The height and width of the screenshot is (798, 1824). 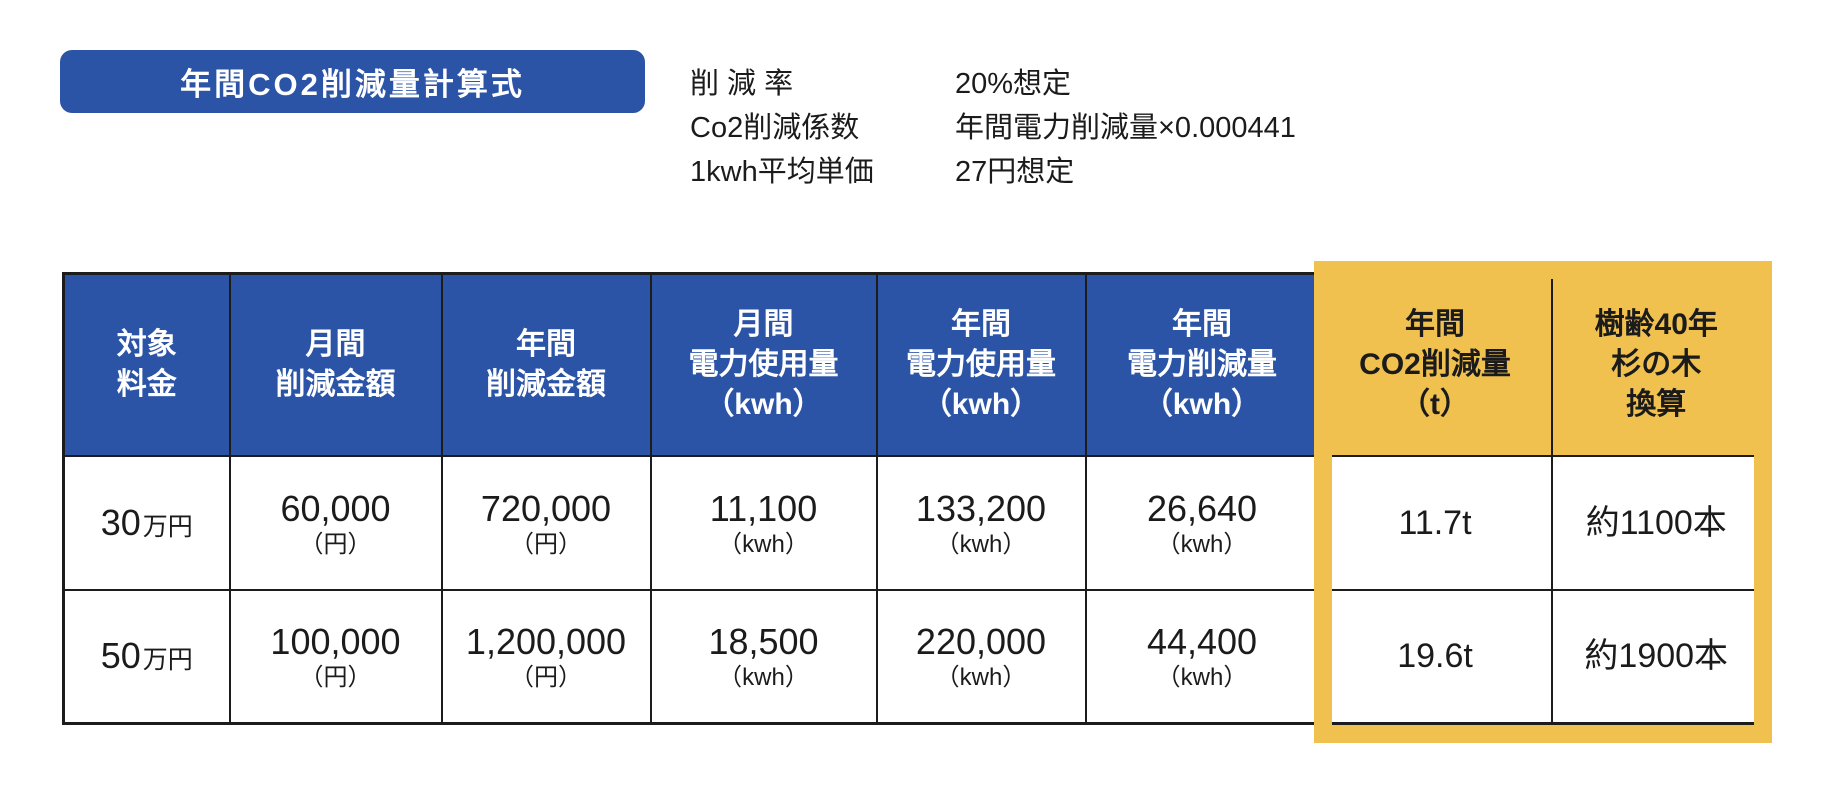 What do you see at coordinates (546, 508) in the screenshot?
I see `cell-value: 720,000` at bounding box center [546, 508].